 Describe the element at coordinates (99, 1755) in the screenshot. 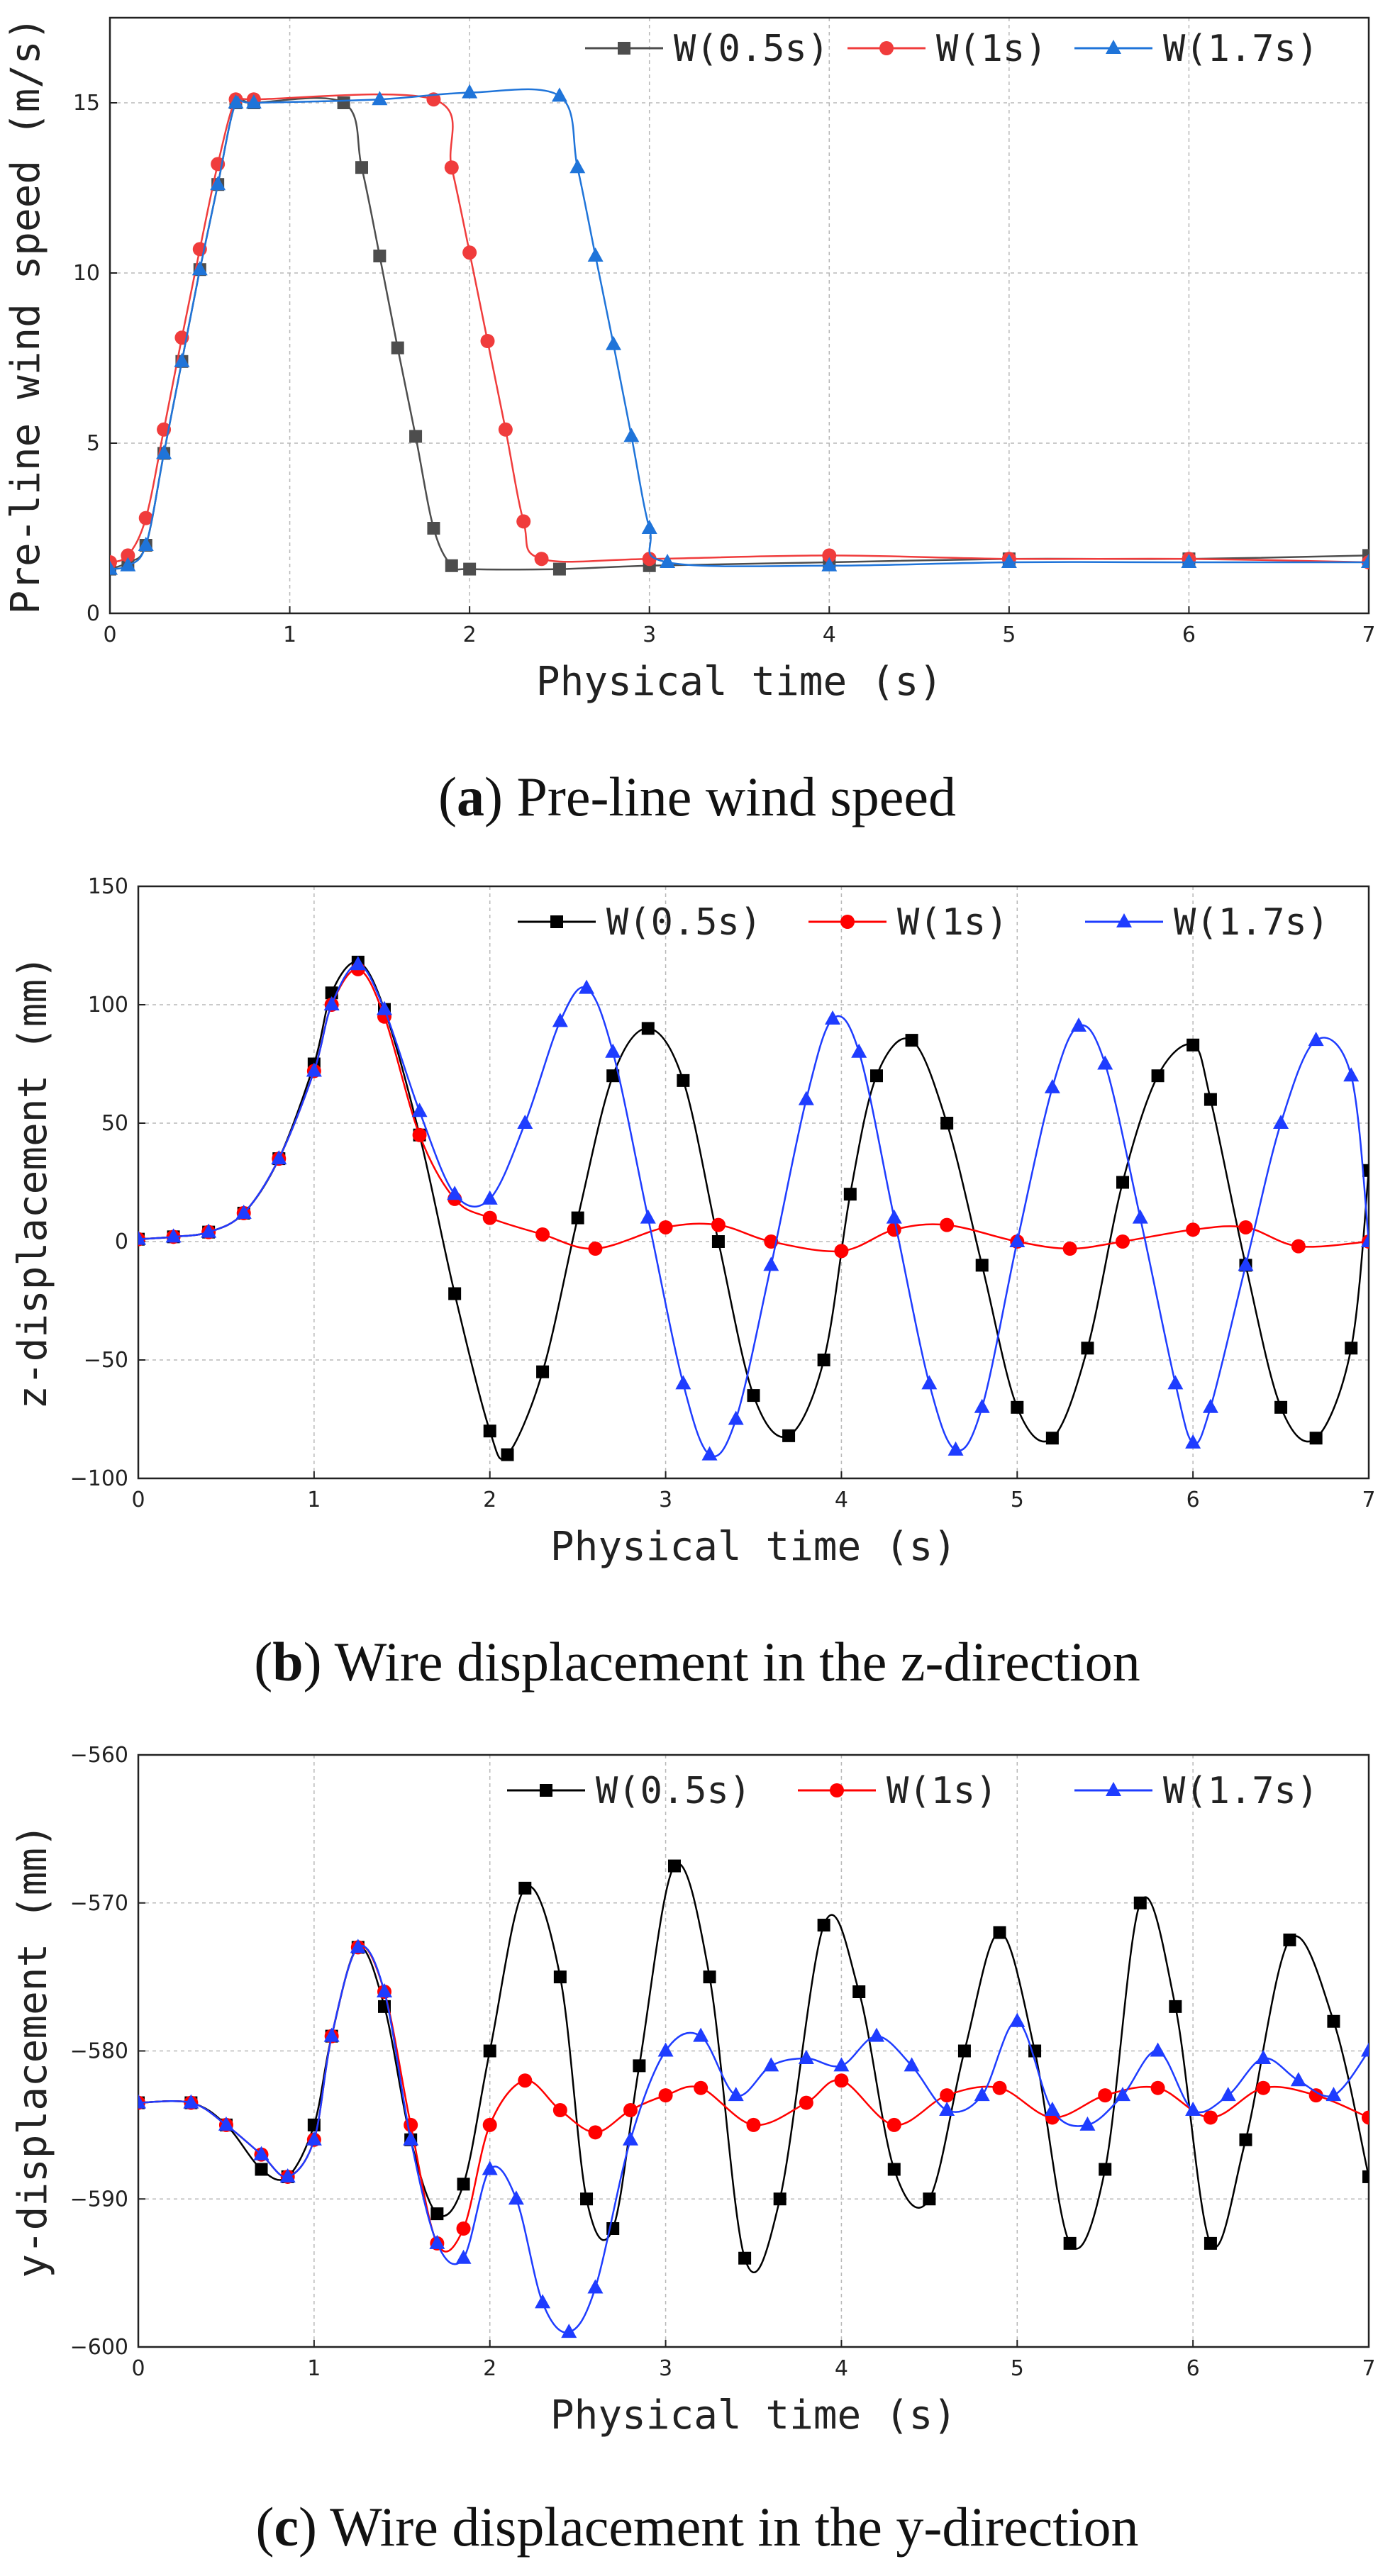

I see `y-tick-label: −560` at that location.